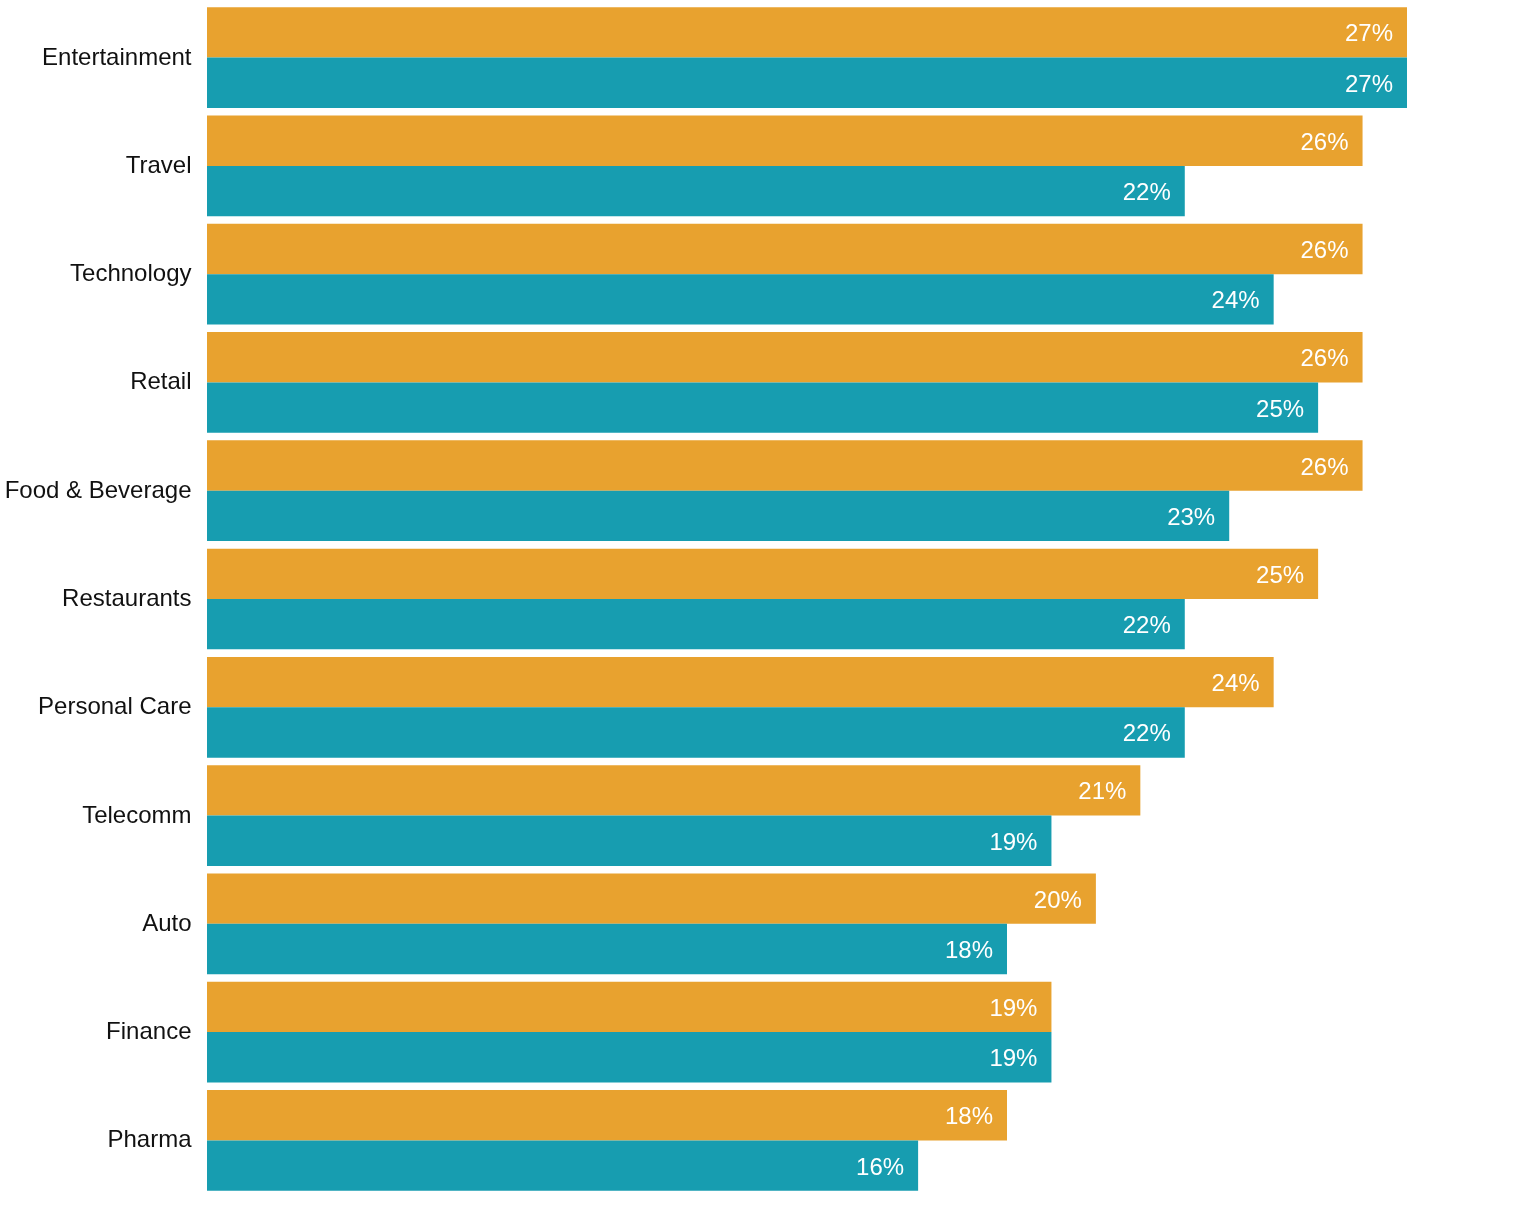 The image size is (1514, 1207). Describe the element at coordinates (150, 1139) in the screenshot. I see `y-tick-label: Pharma` at that location.